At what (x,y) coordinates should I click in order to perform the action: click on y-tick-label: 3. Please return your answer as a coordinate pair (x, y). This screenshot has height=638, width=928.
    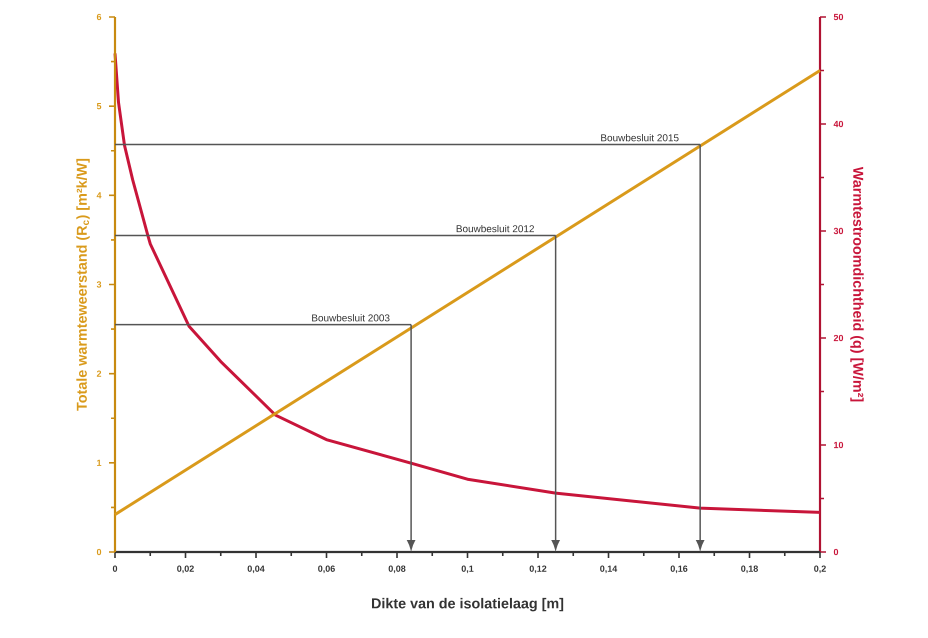
    Looking at the image, I should click on (99, 284).